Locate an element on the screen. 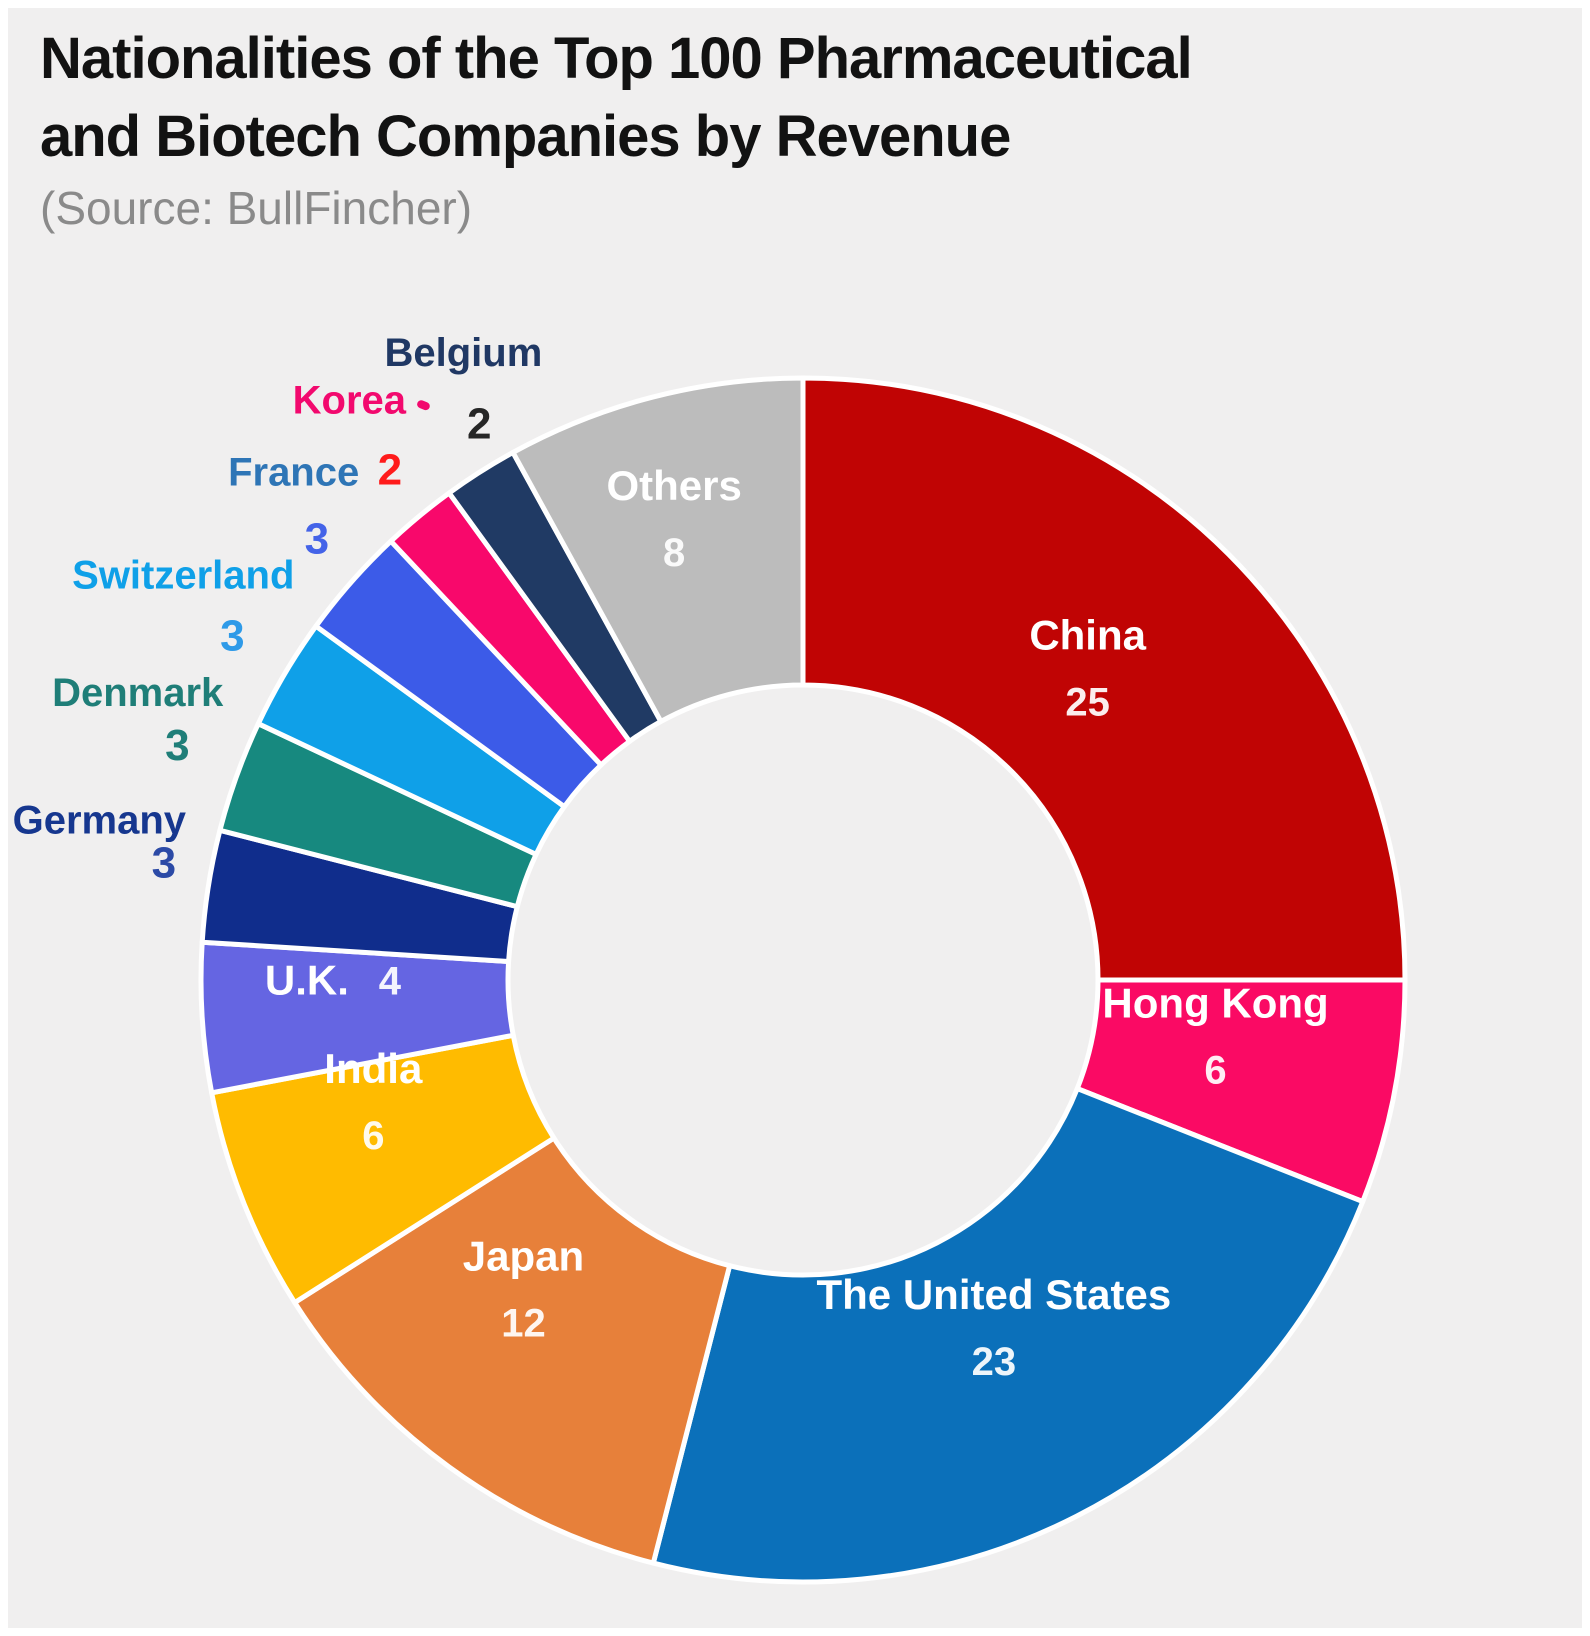 The image size is (1590, 1636). chart-source: (Source: BullFincher) is located at coordinates (256, 208).